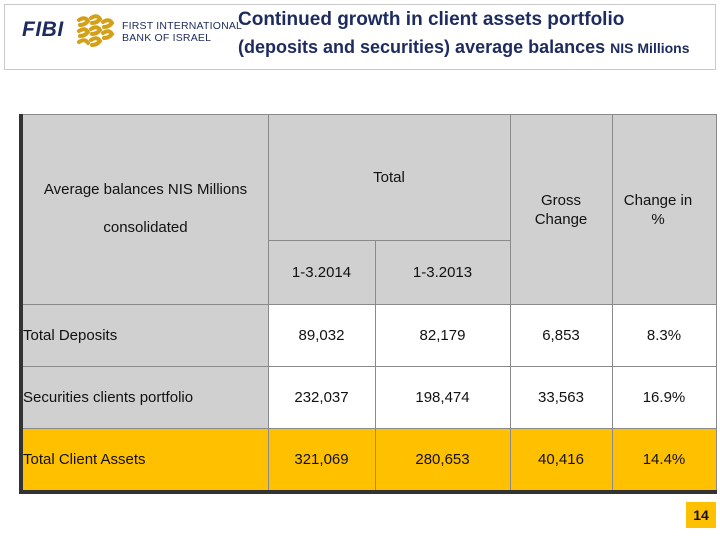 The height and width of the screenshot is (540, 720). I want to click on header-bar, so click(360, 37).